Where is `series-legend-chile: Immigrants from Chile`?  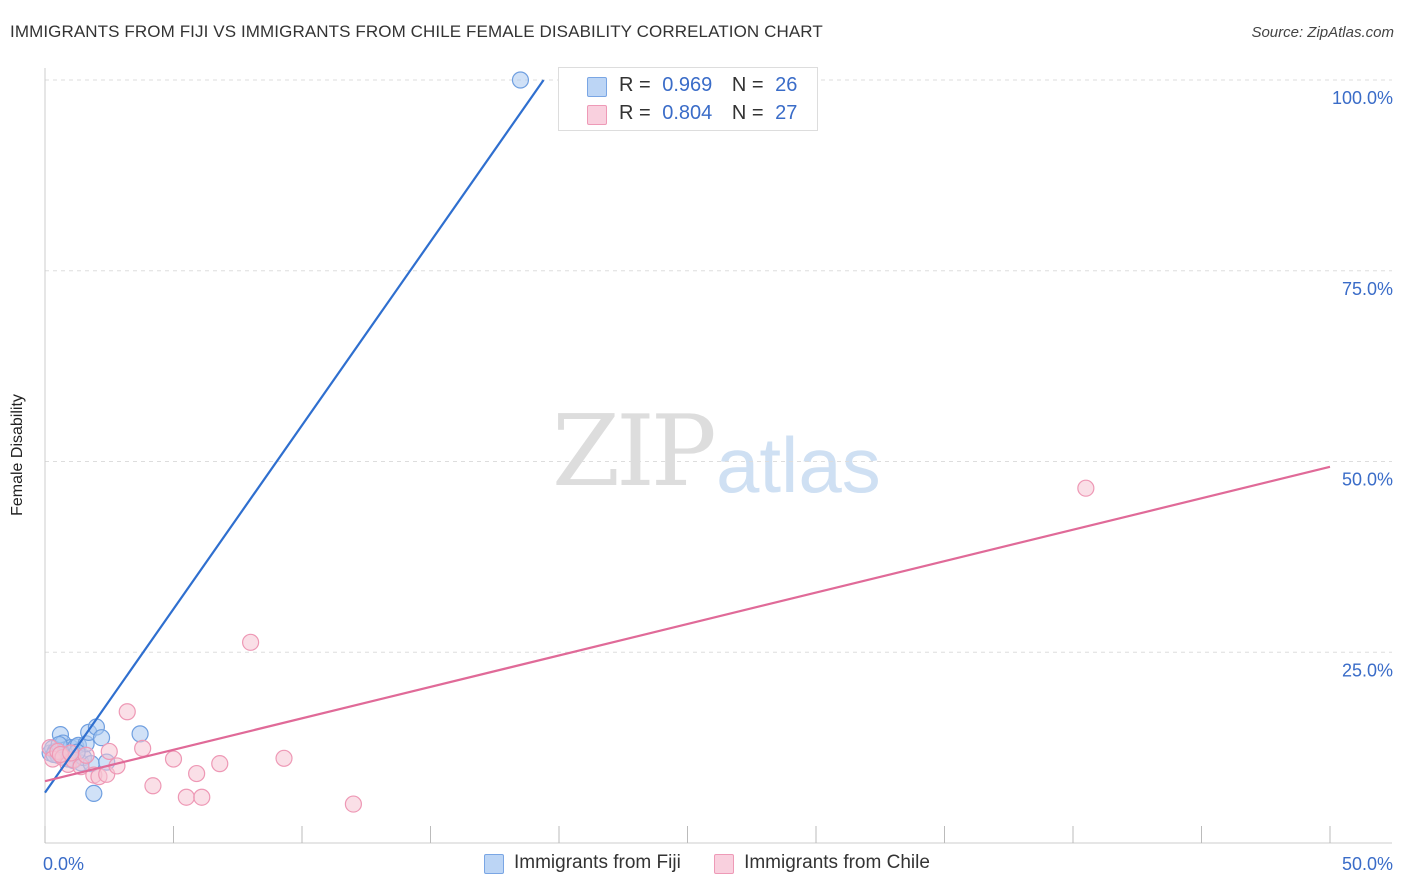 series-legend-chile: Immigrants from Chile is located at coordinates (822, 863).